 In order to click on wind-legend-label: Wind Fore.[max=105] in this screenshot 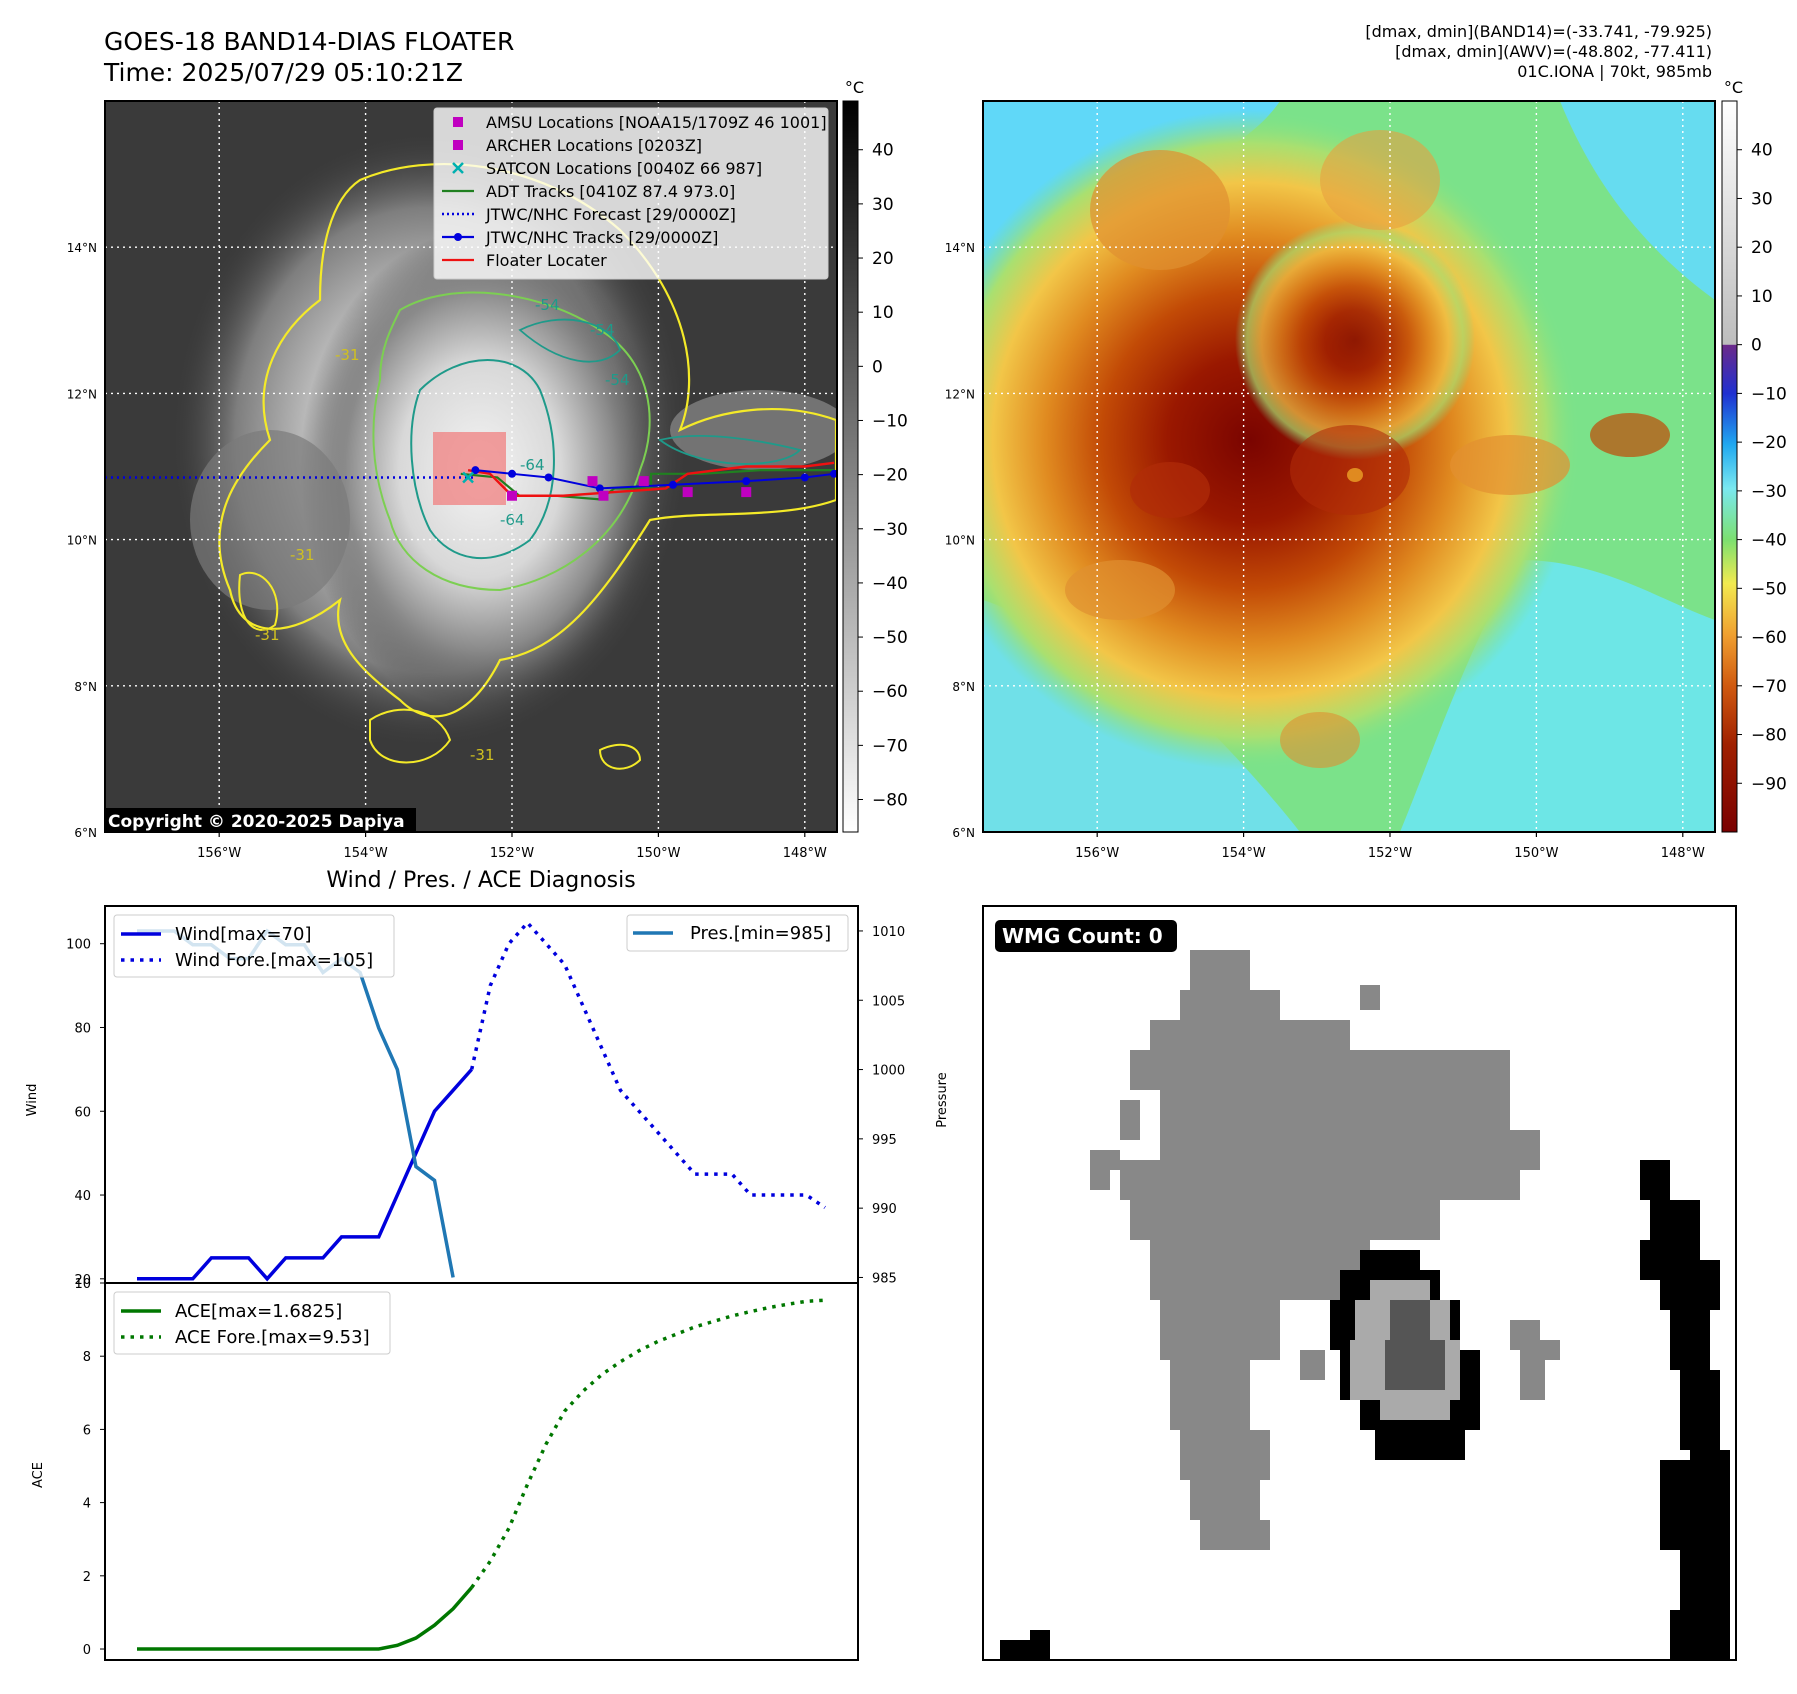, I will do `click(274, 960)`.